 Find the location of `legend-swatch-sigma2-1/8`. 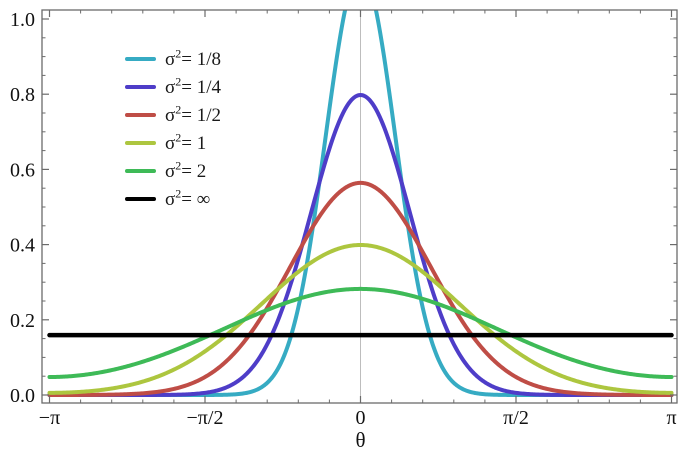

legend-swatch-sigma2-1/8 is located at coordinates (140, 59).